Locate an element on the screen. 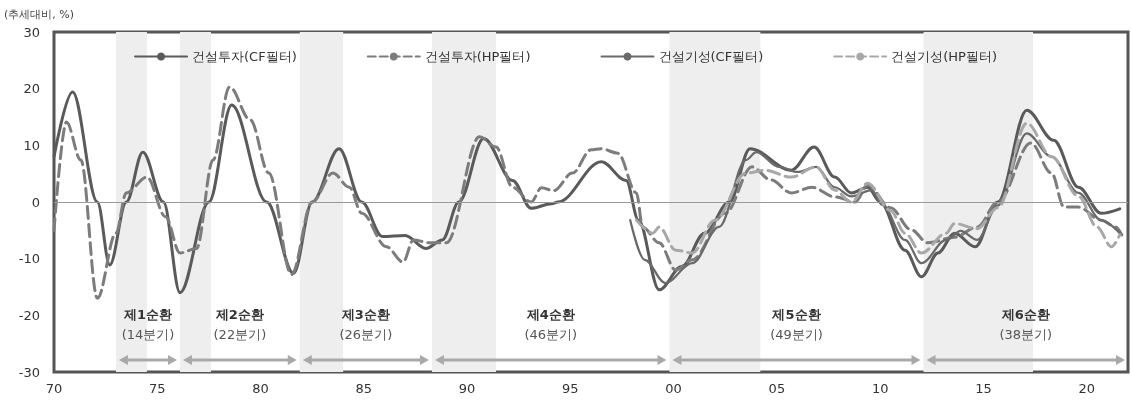 This screenshot has width=1131, height=403. y-tick-label: 0 is located at coordinates (35, 202).